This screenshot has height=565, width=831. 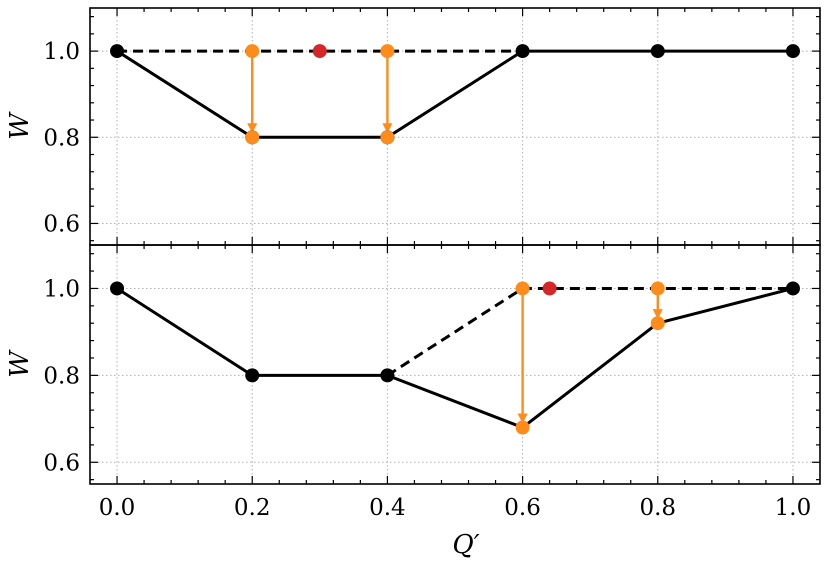 I want to click on x-tick-label: 1.0, so click(x=793, y=508).